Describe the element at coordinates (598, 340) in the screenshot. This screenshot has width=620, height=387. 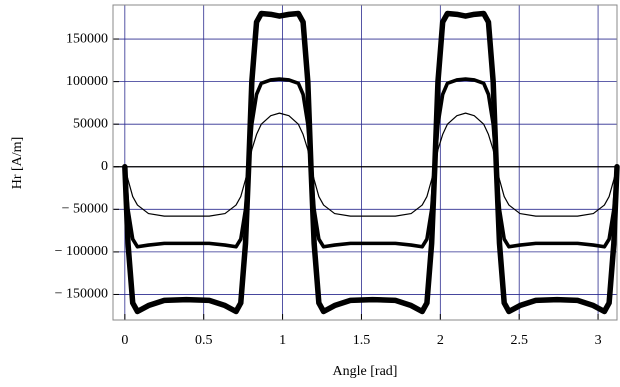
I see `x-tick-label: 3` at that location.